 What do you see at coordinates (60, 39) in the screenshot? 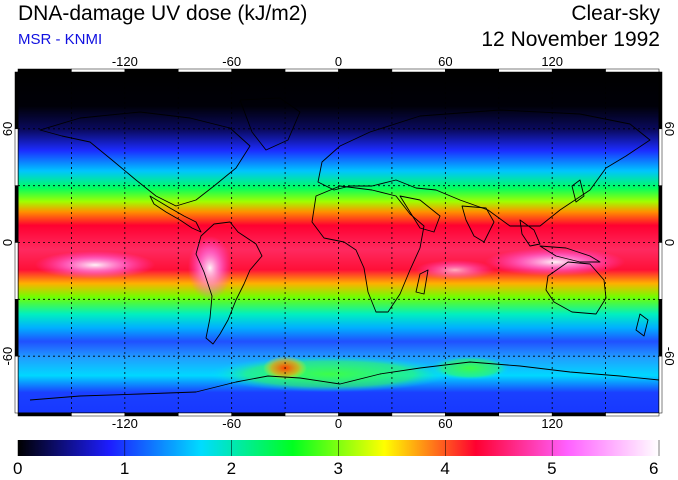
I see `data-source: MSR - KNMI` at bounding box center [60, 39].